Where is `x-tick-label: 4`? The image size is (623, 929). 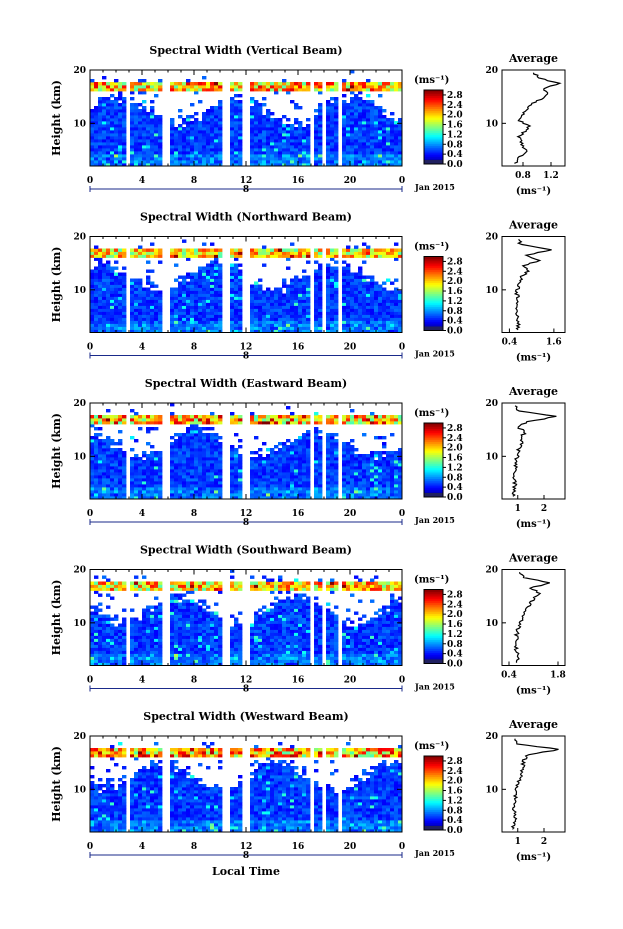
x-tick-label: 4 is located at coordinates (142, 514).